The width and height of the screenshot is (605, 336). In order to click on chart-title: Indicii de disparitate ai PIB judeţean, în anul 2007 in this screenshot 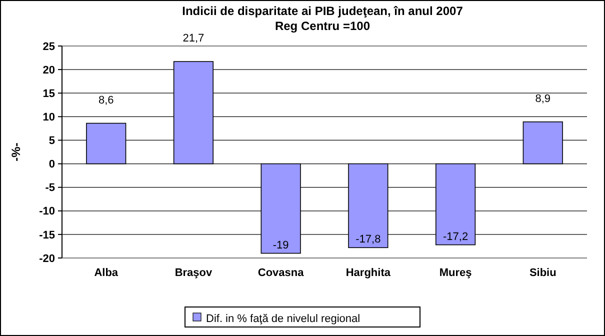, I will do `click(323, 11)`.